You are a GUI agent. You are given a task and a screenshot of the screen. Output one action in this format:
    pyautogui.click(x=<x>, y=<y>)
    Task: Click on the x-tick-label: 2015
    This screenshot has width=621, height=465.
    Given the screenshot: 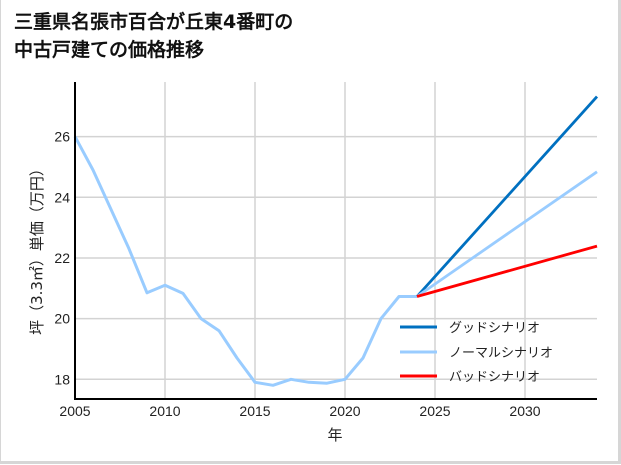 What is the action you would take?
    pyautogui.click(x=254, y=411)
    